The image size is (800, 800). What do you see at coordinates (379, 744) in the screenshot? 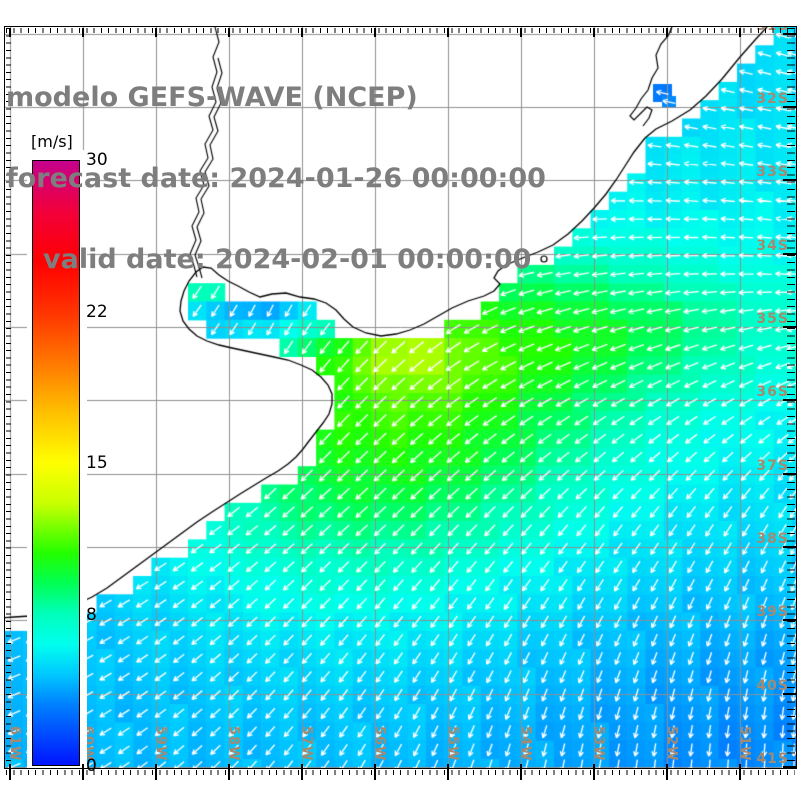
I see `lon-label-56W: 56W` at bounding box center [379, 744].